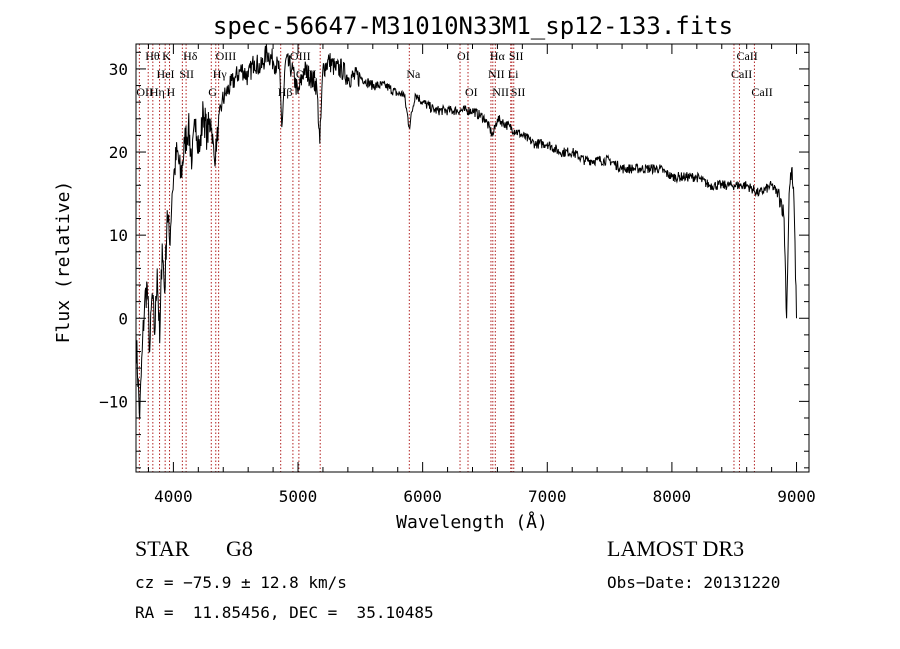 The image size is (900, 649). I want to click on marker-label: OII, so click(144, 92).